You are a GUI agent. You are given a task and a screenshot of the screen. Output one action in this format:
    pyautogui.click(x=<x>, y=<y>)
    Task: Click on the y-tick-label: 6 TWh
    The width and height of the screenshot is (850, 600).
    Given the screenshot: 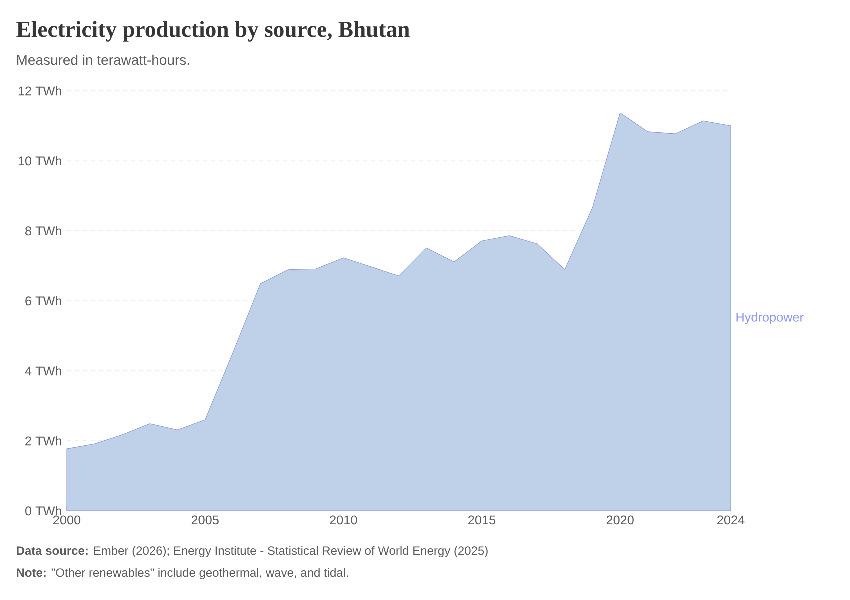 What is the action you would take?
    pyautogui.click(x=44, y=301)
    